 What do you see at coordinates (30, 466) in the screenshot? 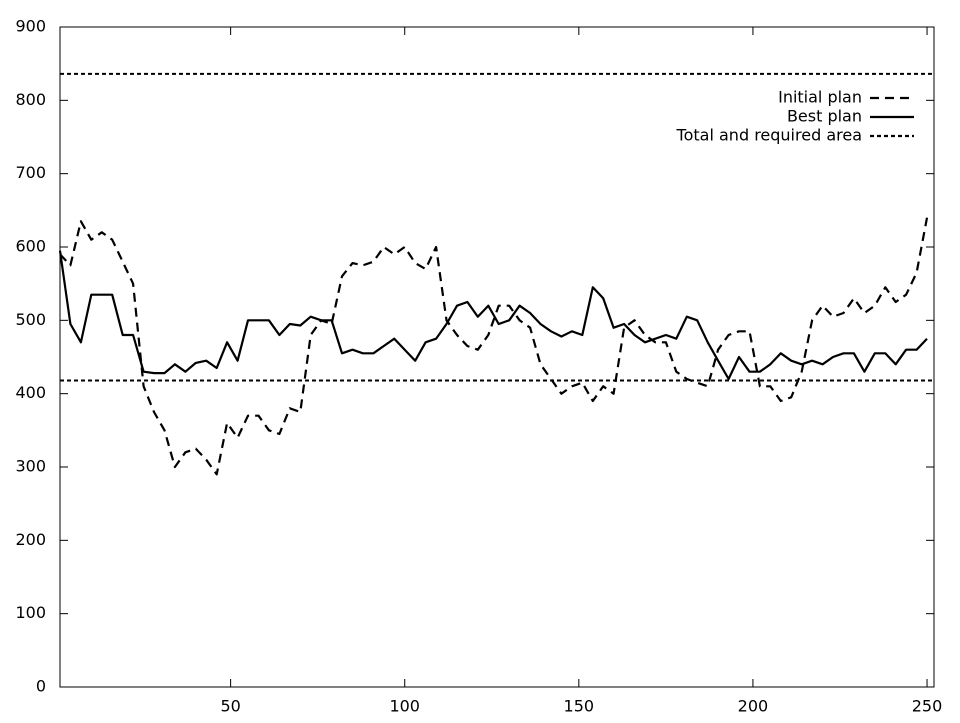
I see `y-tick-label: 300` at bounding box center [30, 466].